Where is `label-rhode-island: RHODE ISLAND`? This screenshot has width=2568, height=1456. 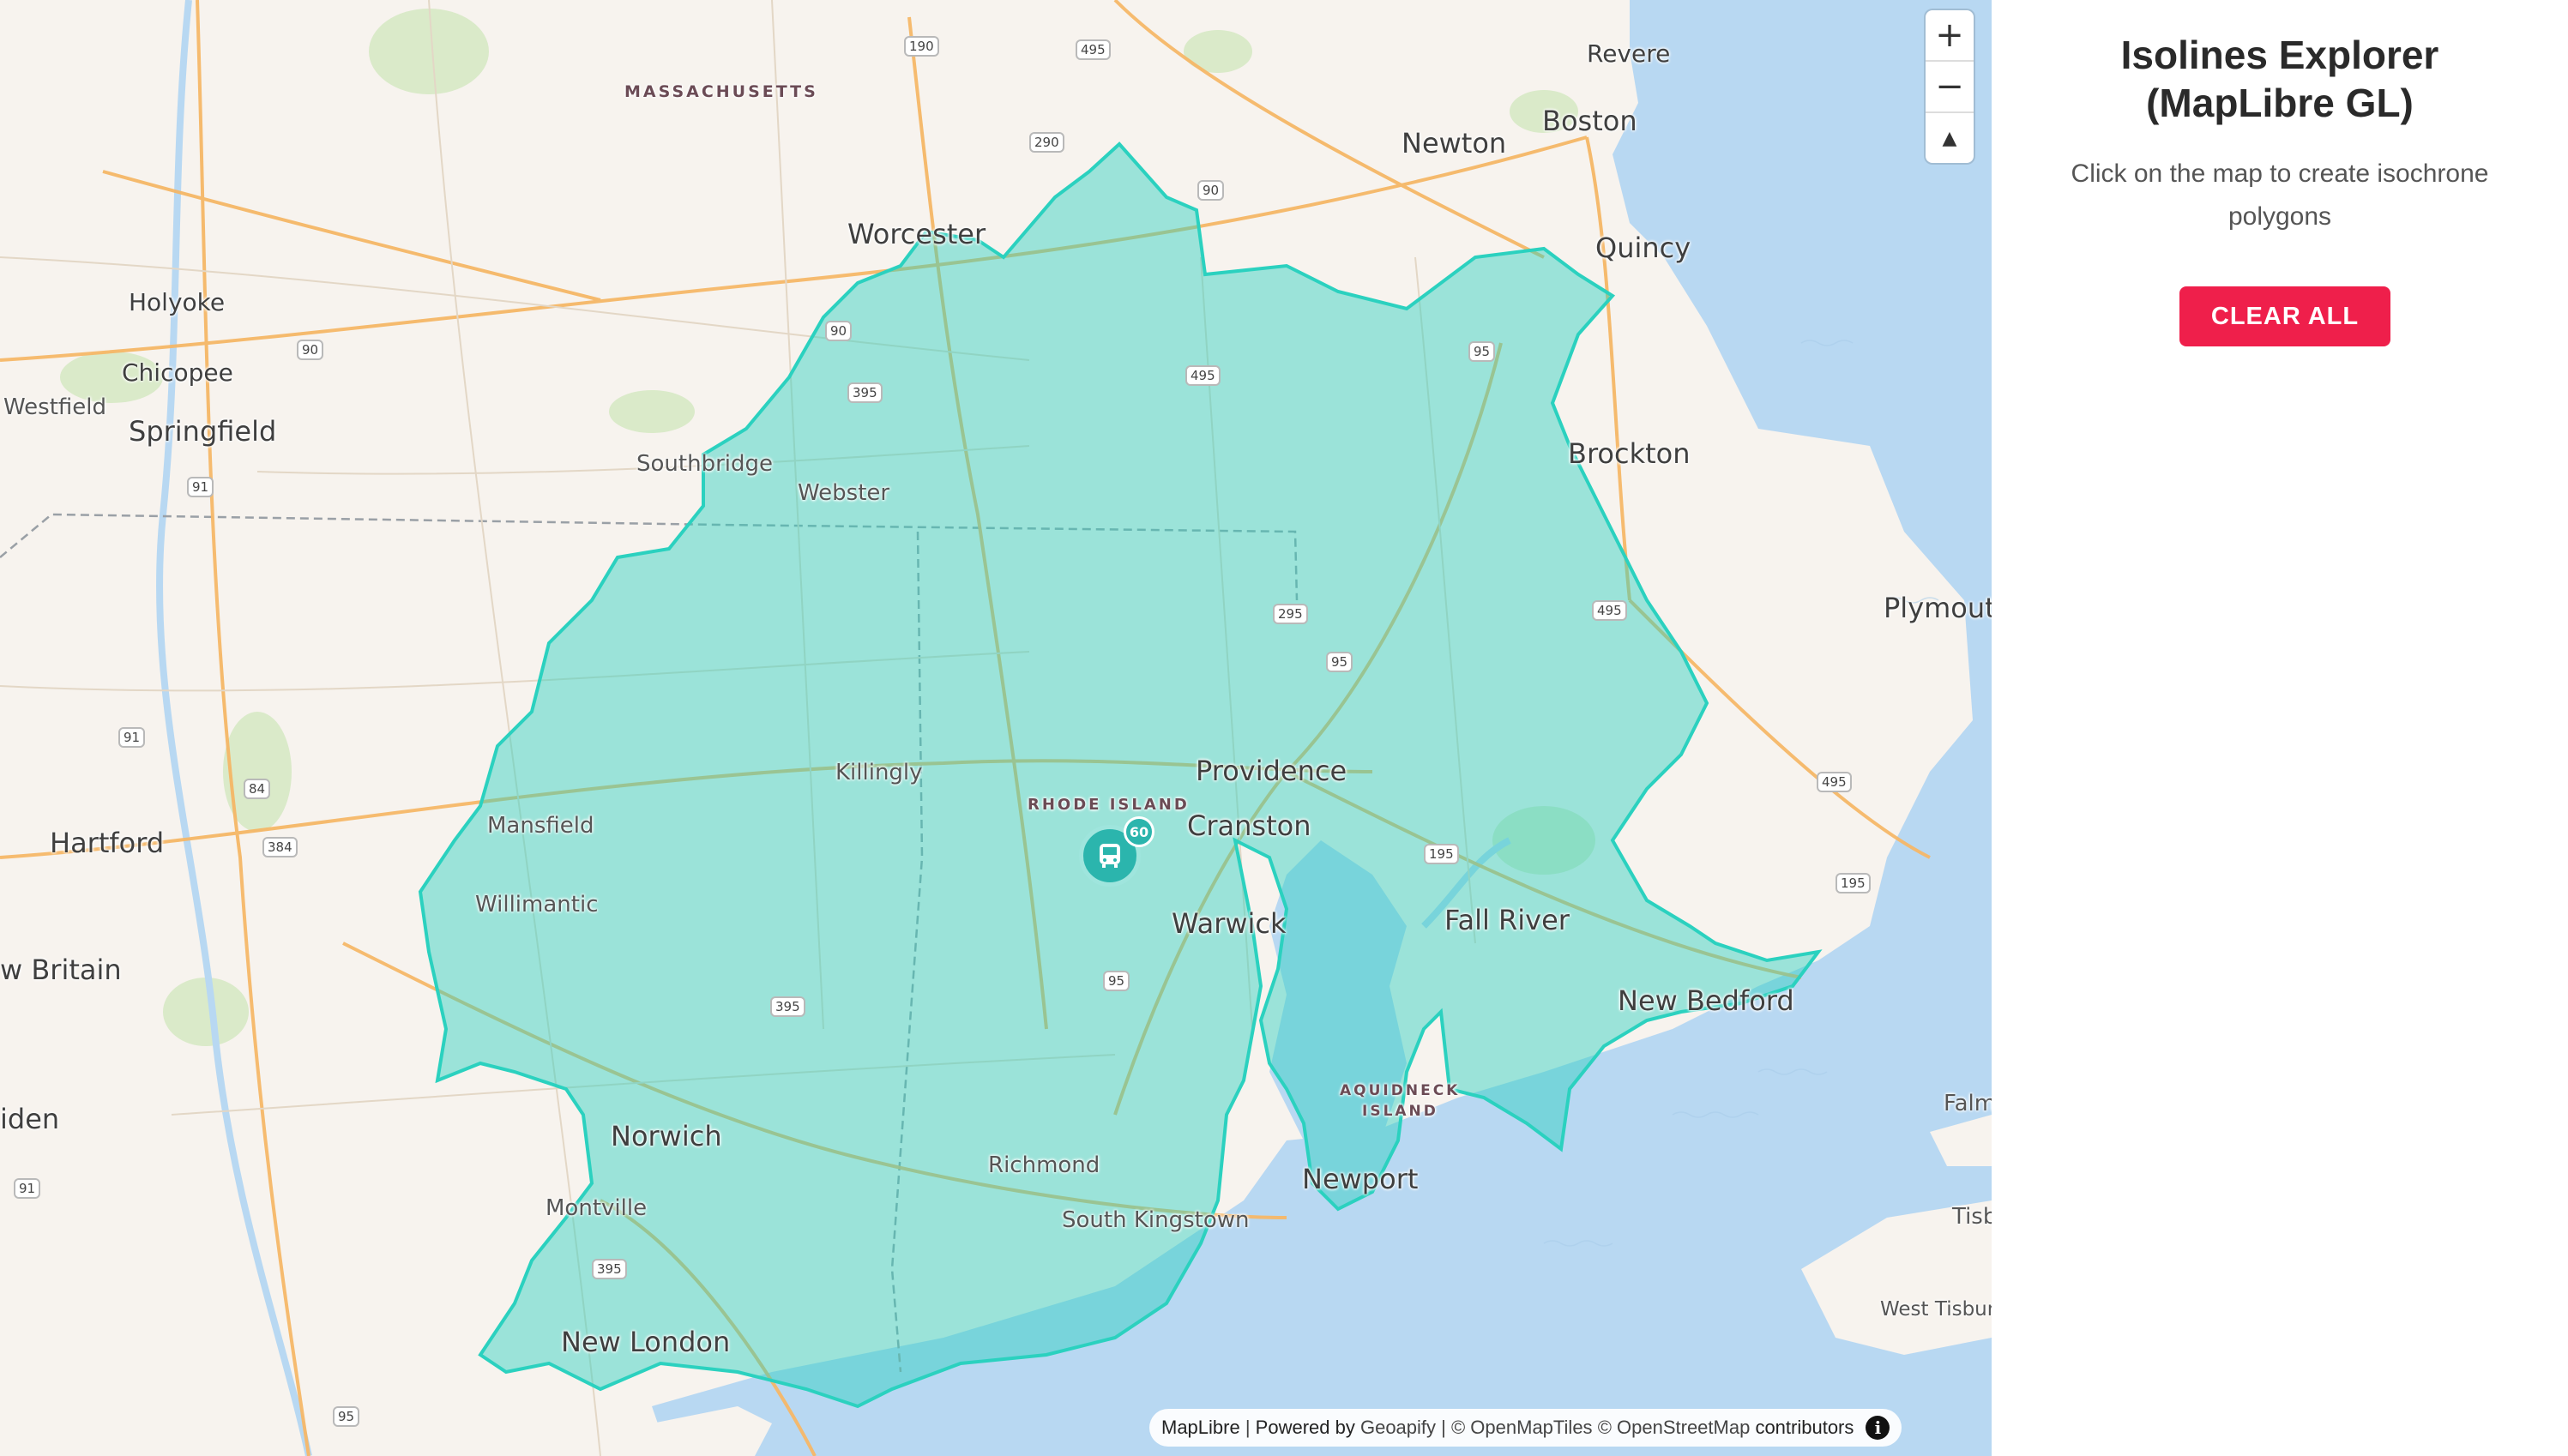
label-rhode-island: RHODE ISLAND is located at coordinates (1109, 805).